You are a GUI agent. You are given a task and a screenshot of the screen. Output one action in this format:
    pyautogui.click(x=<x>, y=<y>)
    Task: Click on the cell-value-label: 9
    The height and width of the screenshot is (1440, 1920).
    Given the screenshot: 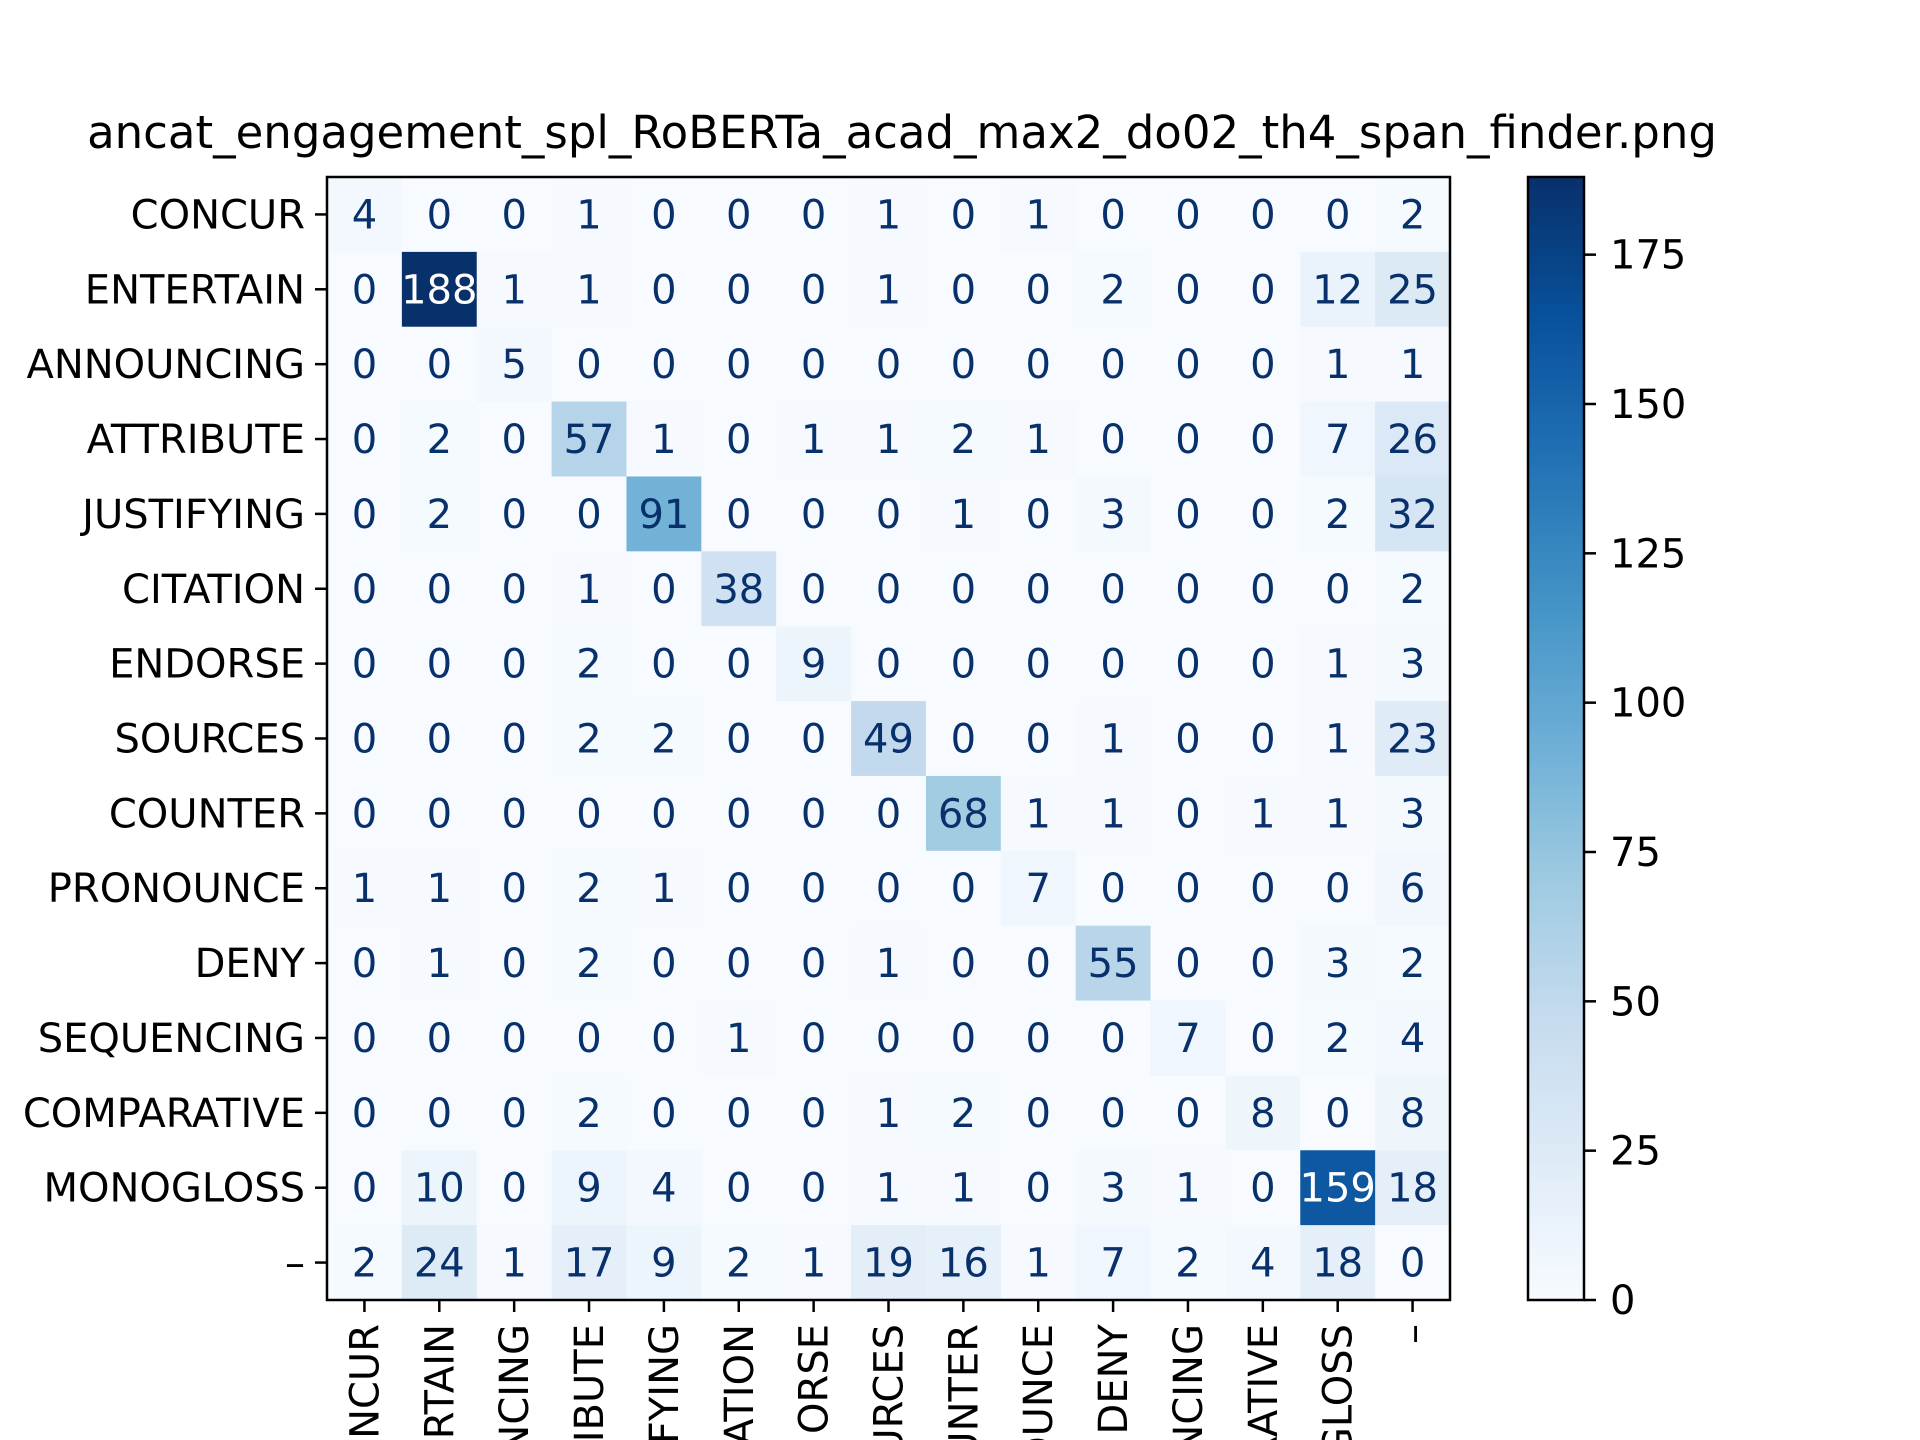 What is the action you would take?
    pyautogui.click(x=588, y=1189)
    